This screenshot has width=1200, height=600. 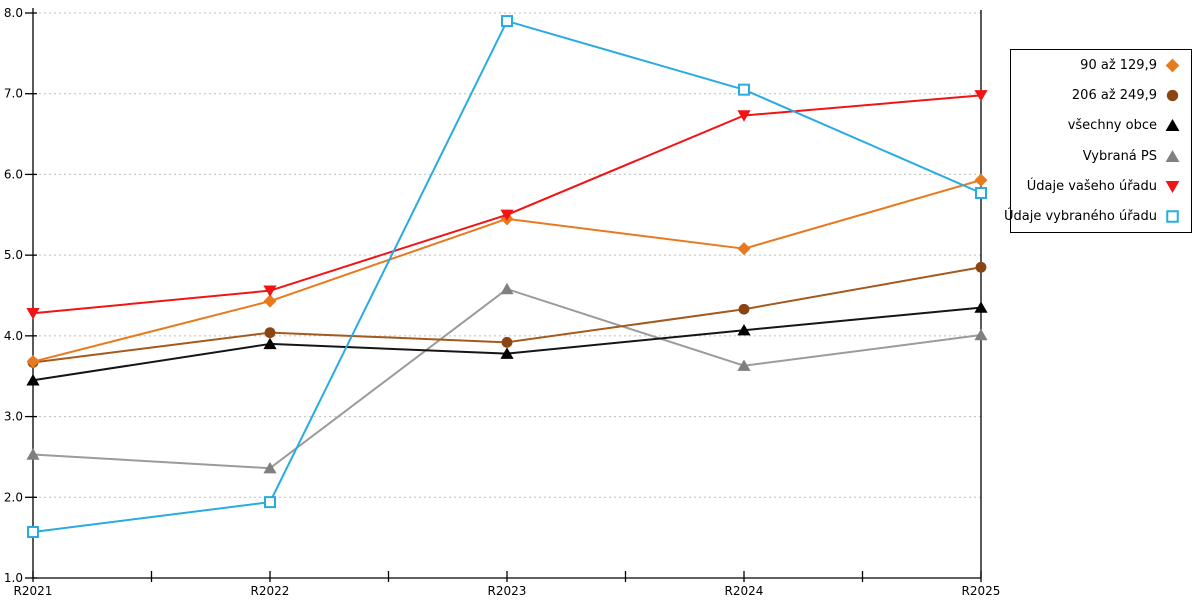 I want to click on y-tick-label: 7.0, so click(x=13, y=94).